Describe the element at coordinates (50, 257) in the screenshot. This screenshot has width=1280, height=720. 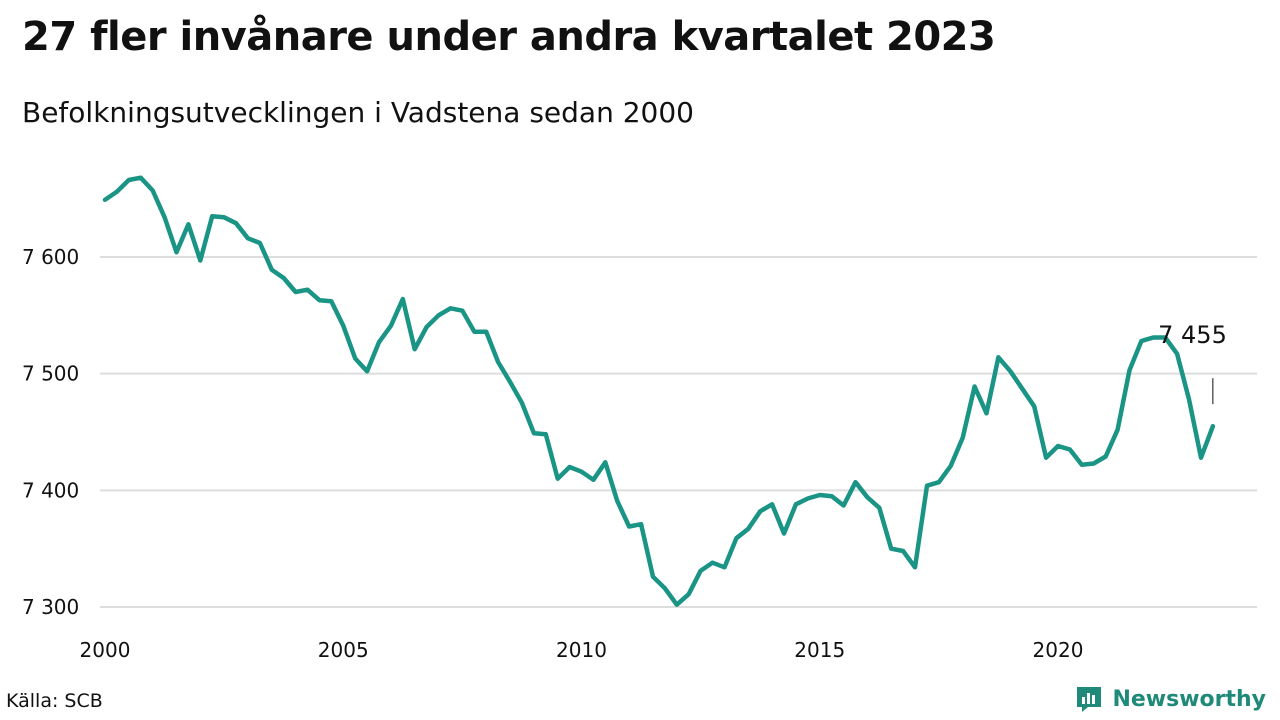
I see `y-tick-label: 7 600` at that location.